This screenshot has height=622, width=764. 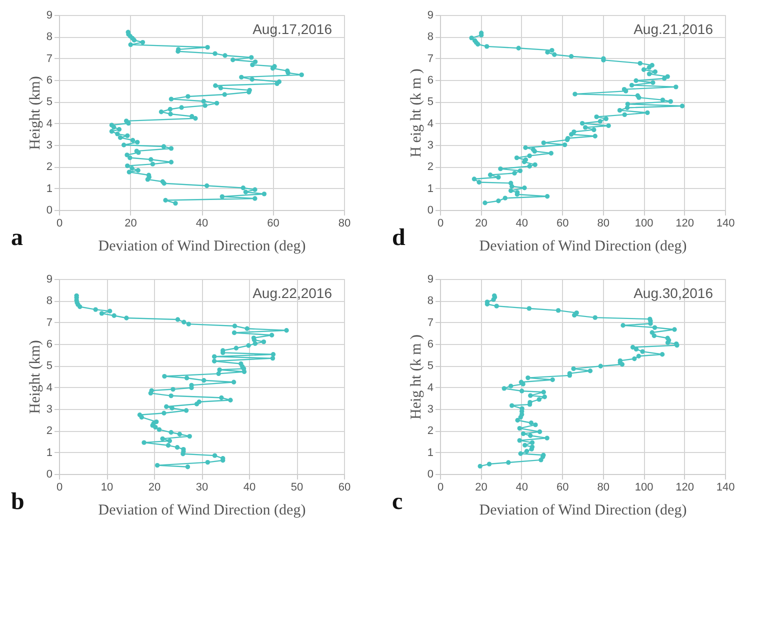 What do you see at coordinates (399, 238) in the screenshot?
I see `text: d` at bounding box center [399, 238].